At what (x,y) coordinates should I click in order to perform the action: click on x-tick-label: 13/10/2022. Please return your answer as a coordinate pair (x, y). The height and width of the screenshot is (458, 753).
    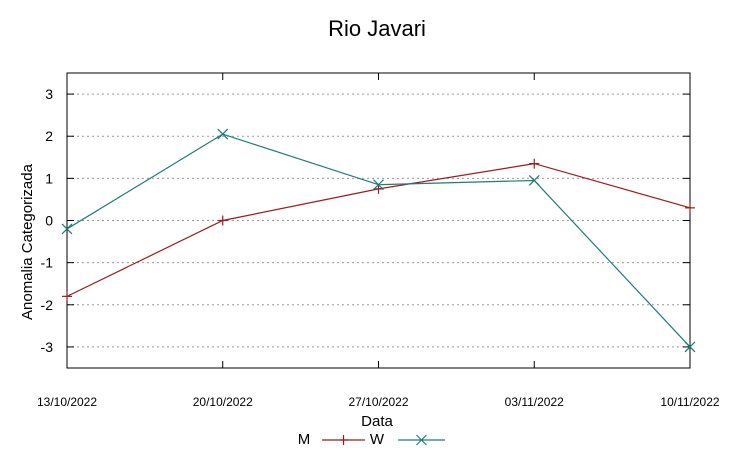
    Looking at the image, I should click on (67, 402).